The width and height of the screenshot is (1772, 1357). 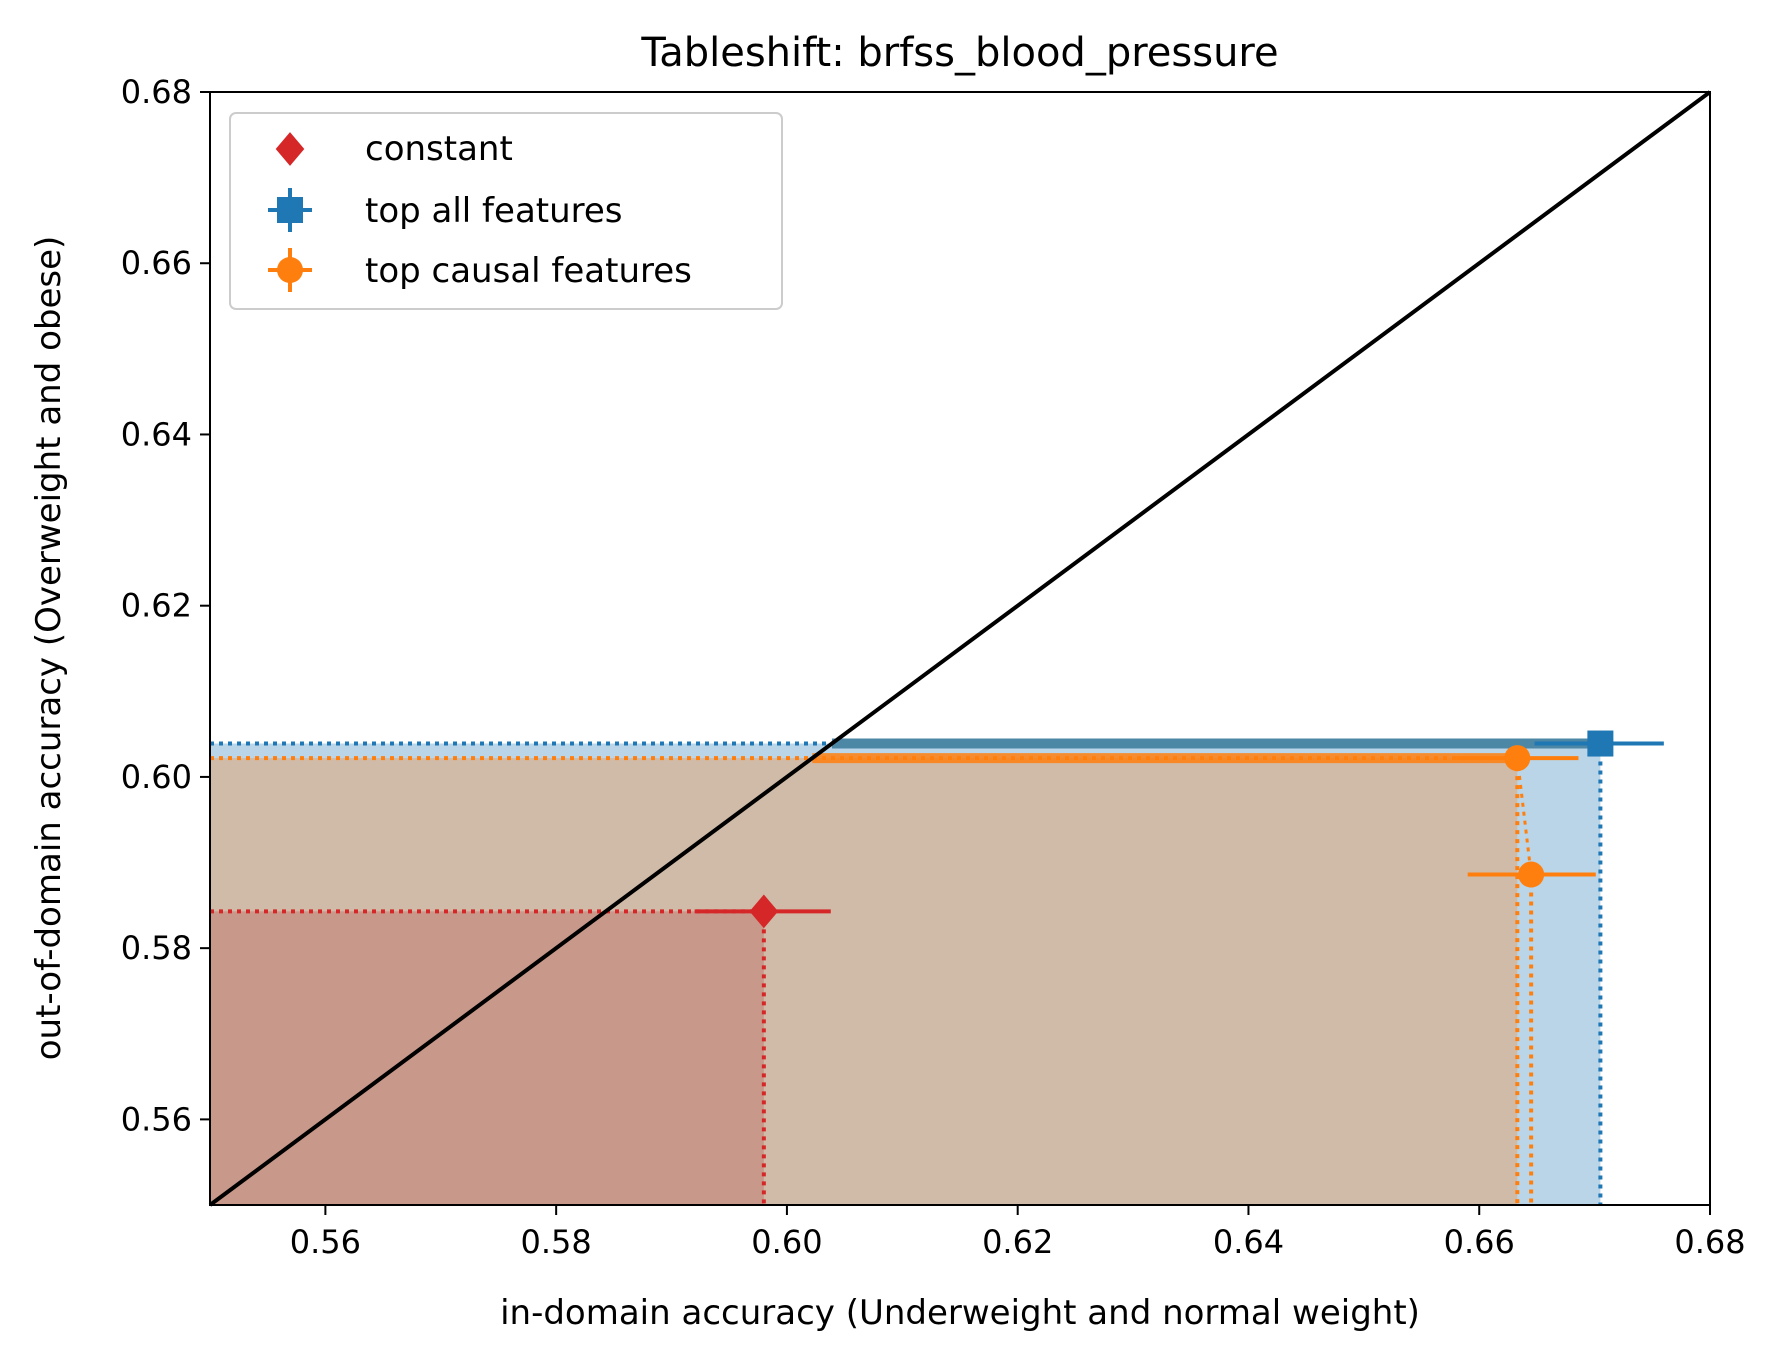 I want to click on legend-symbol-circle, so click(x=290, y=270).